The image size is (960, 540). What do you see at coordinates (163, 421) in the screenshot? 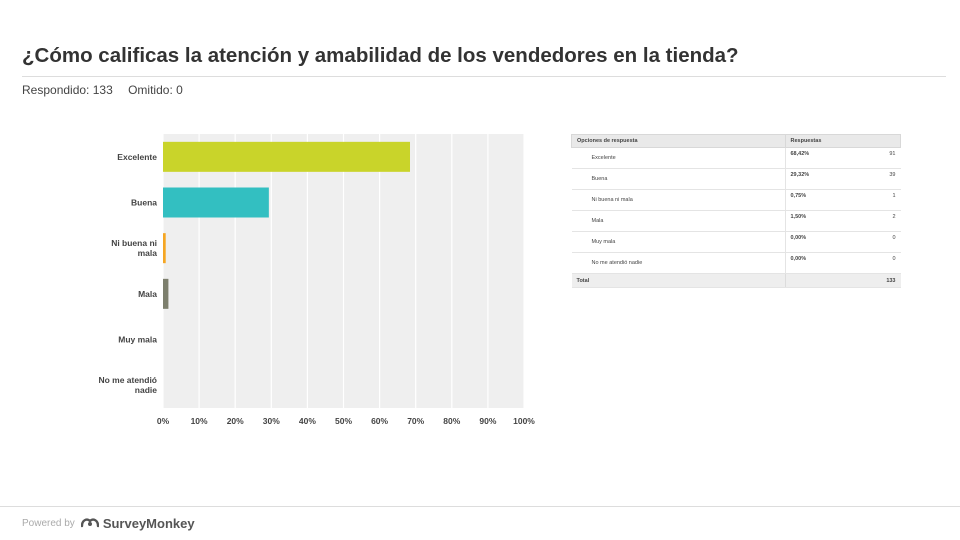
I see `x-tick-label: 0%` at bounding box center [163, 421].